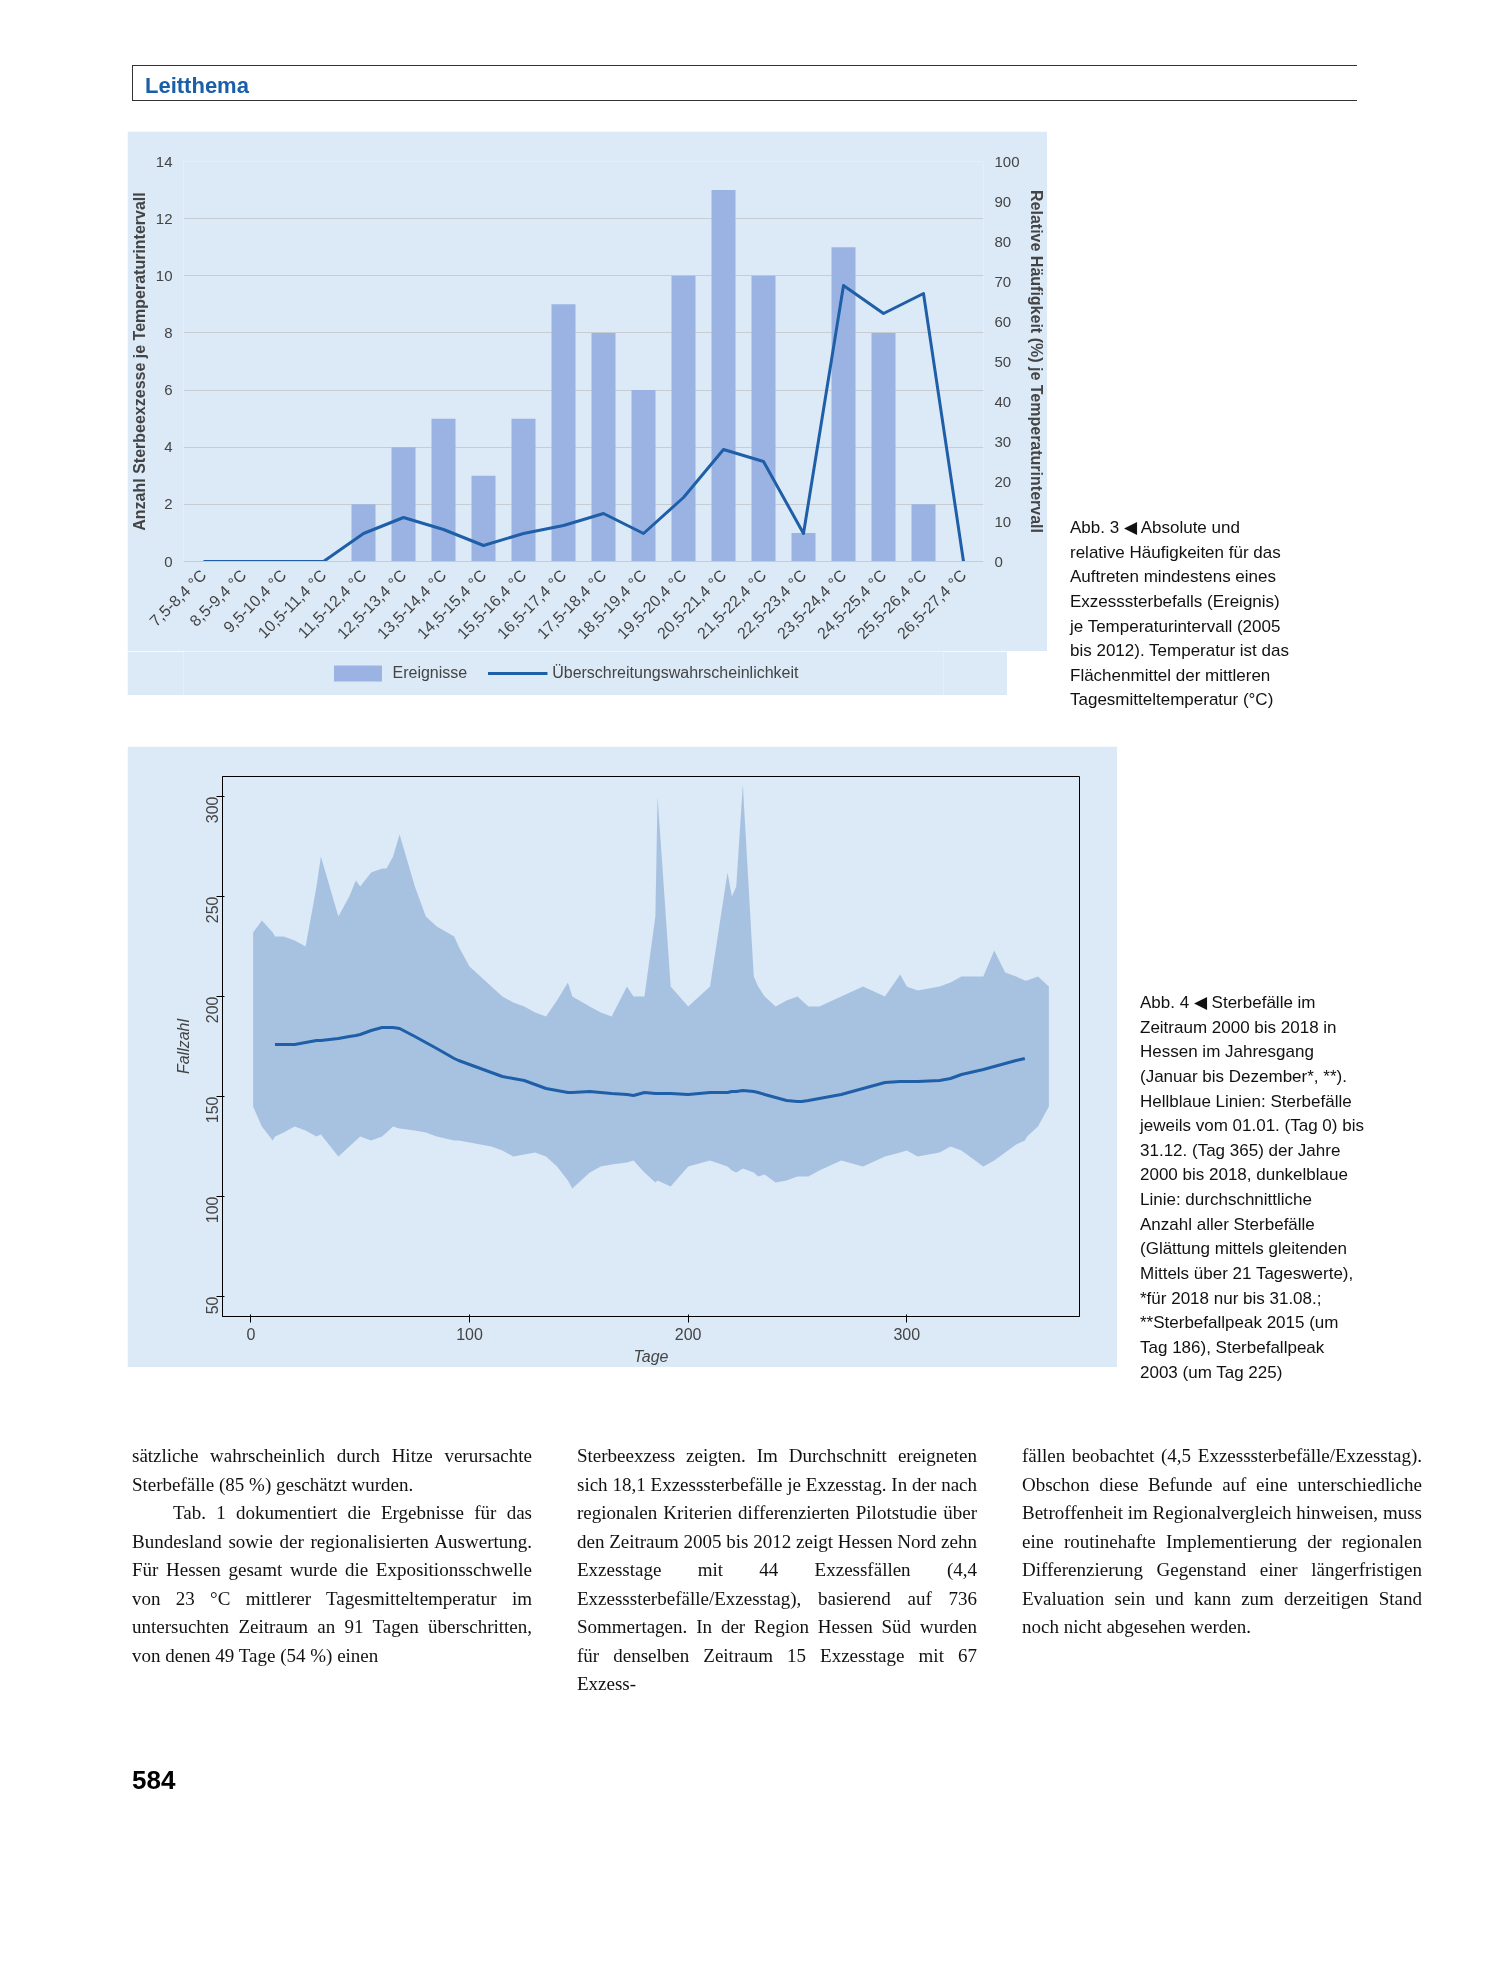 This screenshot has height=1980, width=1488. I want to click on text: Leitthema, so click(197, 86).